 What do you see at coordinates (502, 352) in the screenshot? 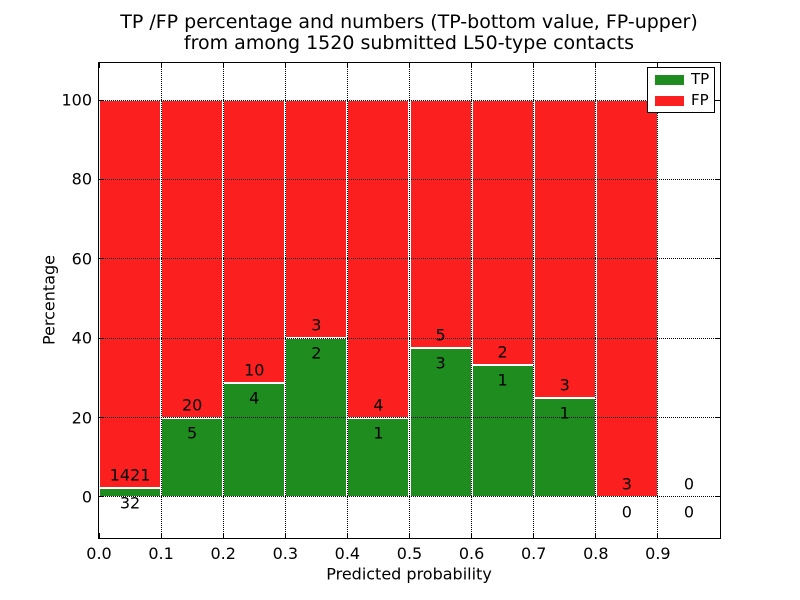
I see `fp-count-label: 2` at bounding box center [502, 352].